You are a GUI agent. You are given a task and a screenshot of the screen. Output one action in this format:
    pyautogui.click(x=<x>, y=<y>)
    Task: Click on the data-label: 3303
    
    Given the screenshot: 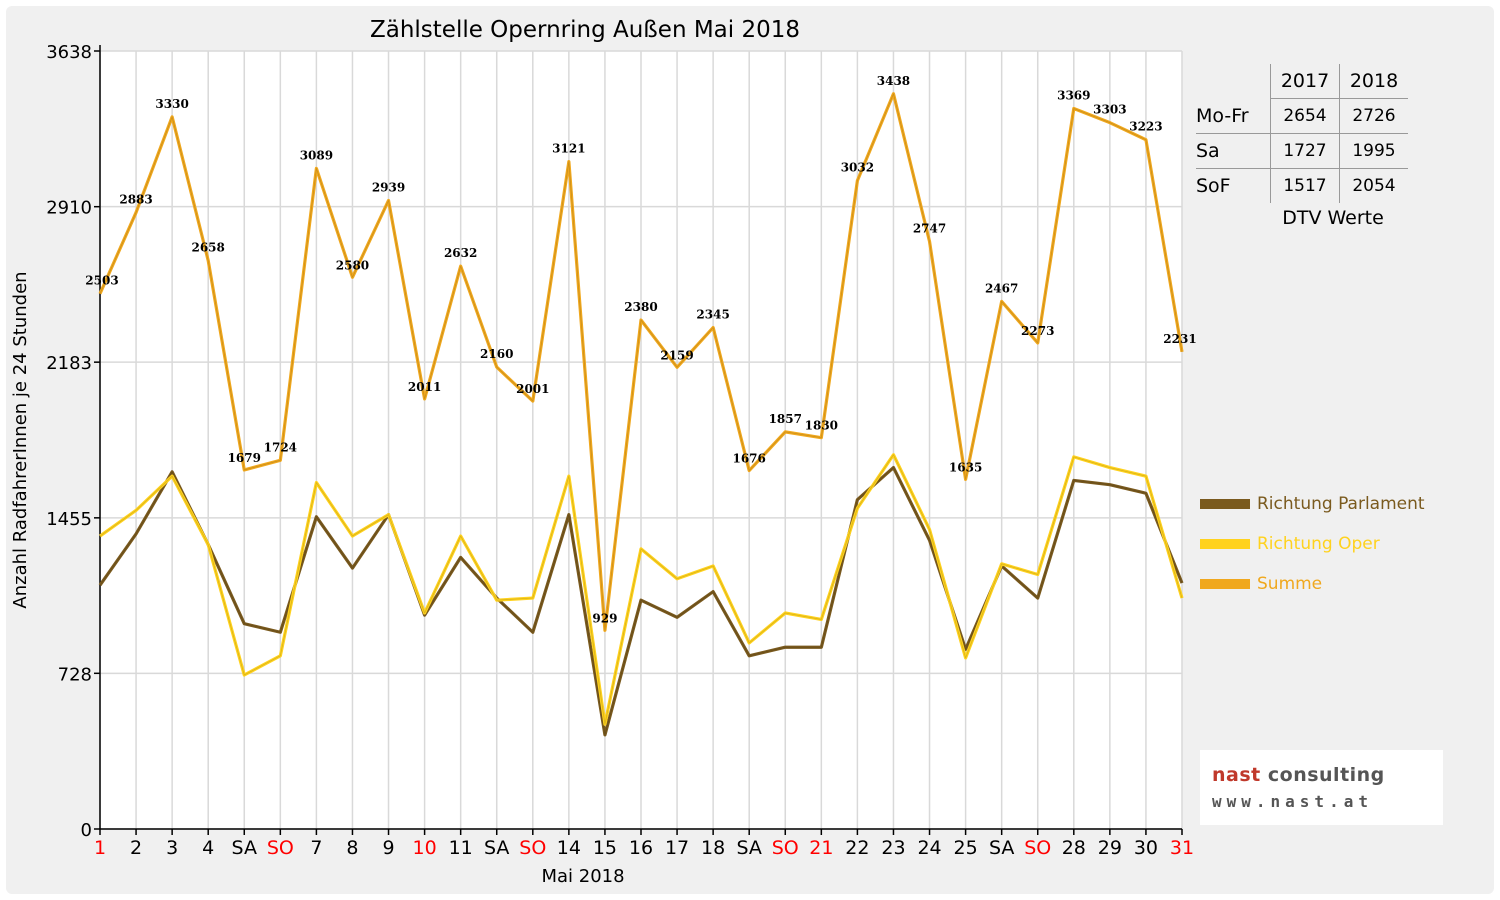 What is the action you would take?
    pyautogui.click(x=1109, y=110)
    